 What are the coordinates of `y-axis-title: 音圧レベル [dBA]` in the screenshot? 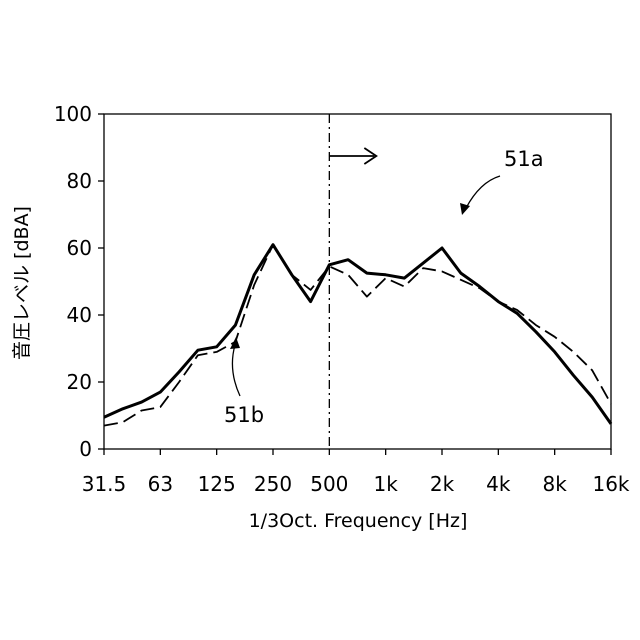 It's located at (22, 283).